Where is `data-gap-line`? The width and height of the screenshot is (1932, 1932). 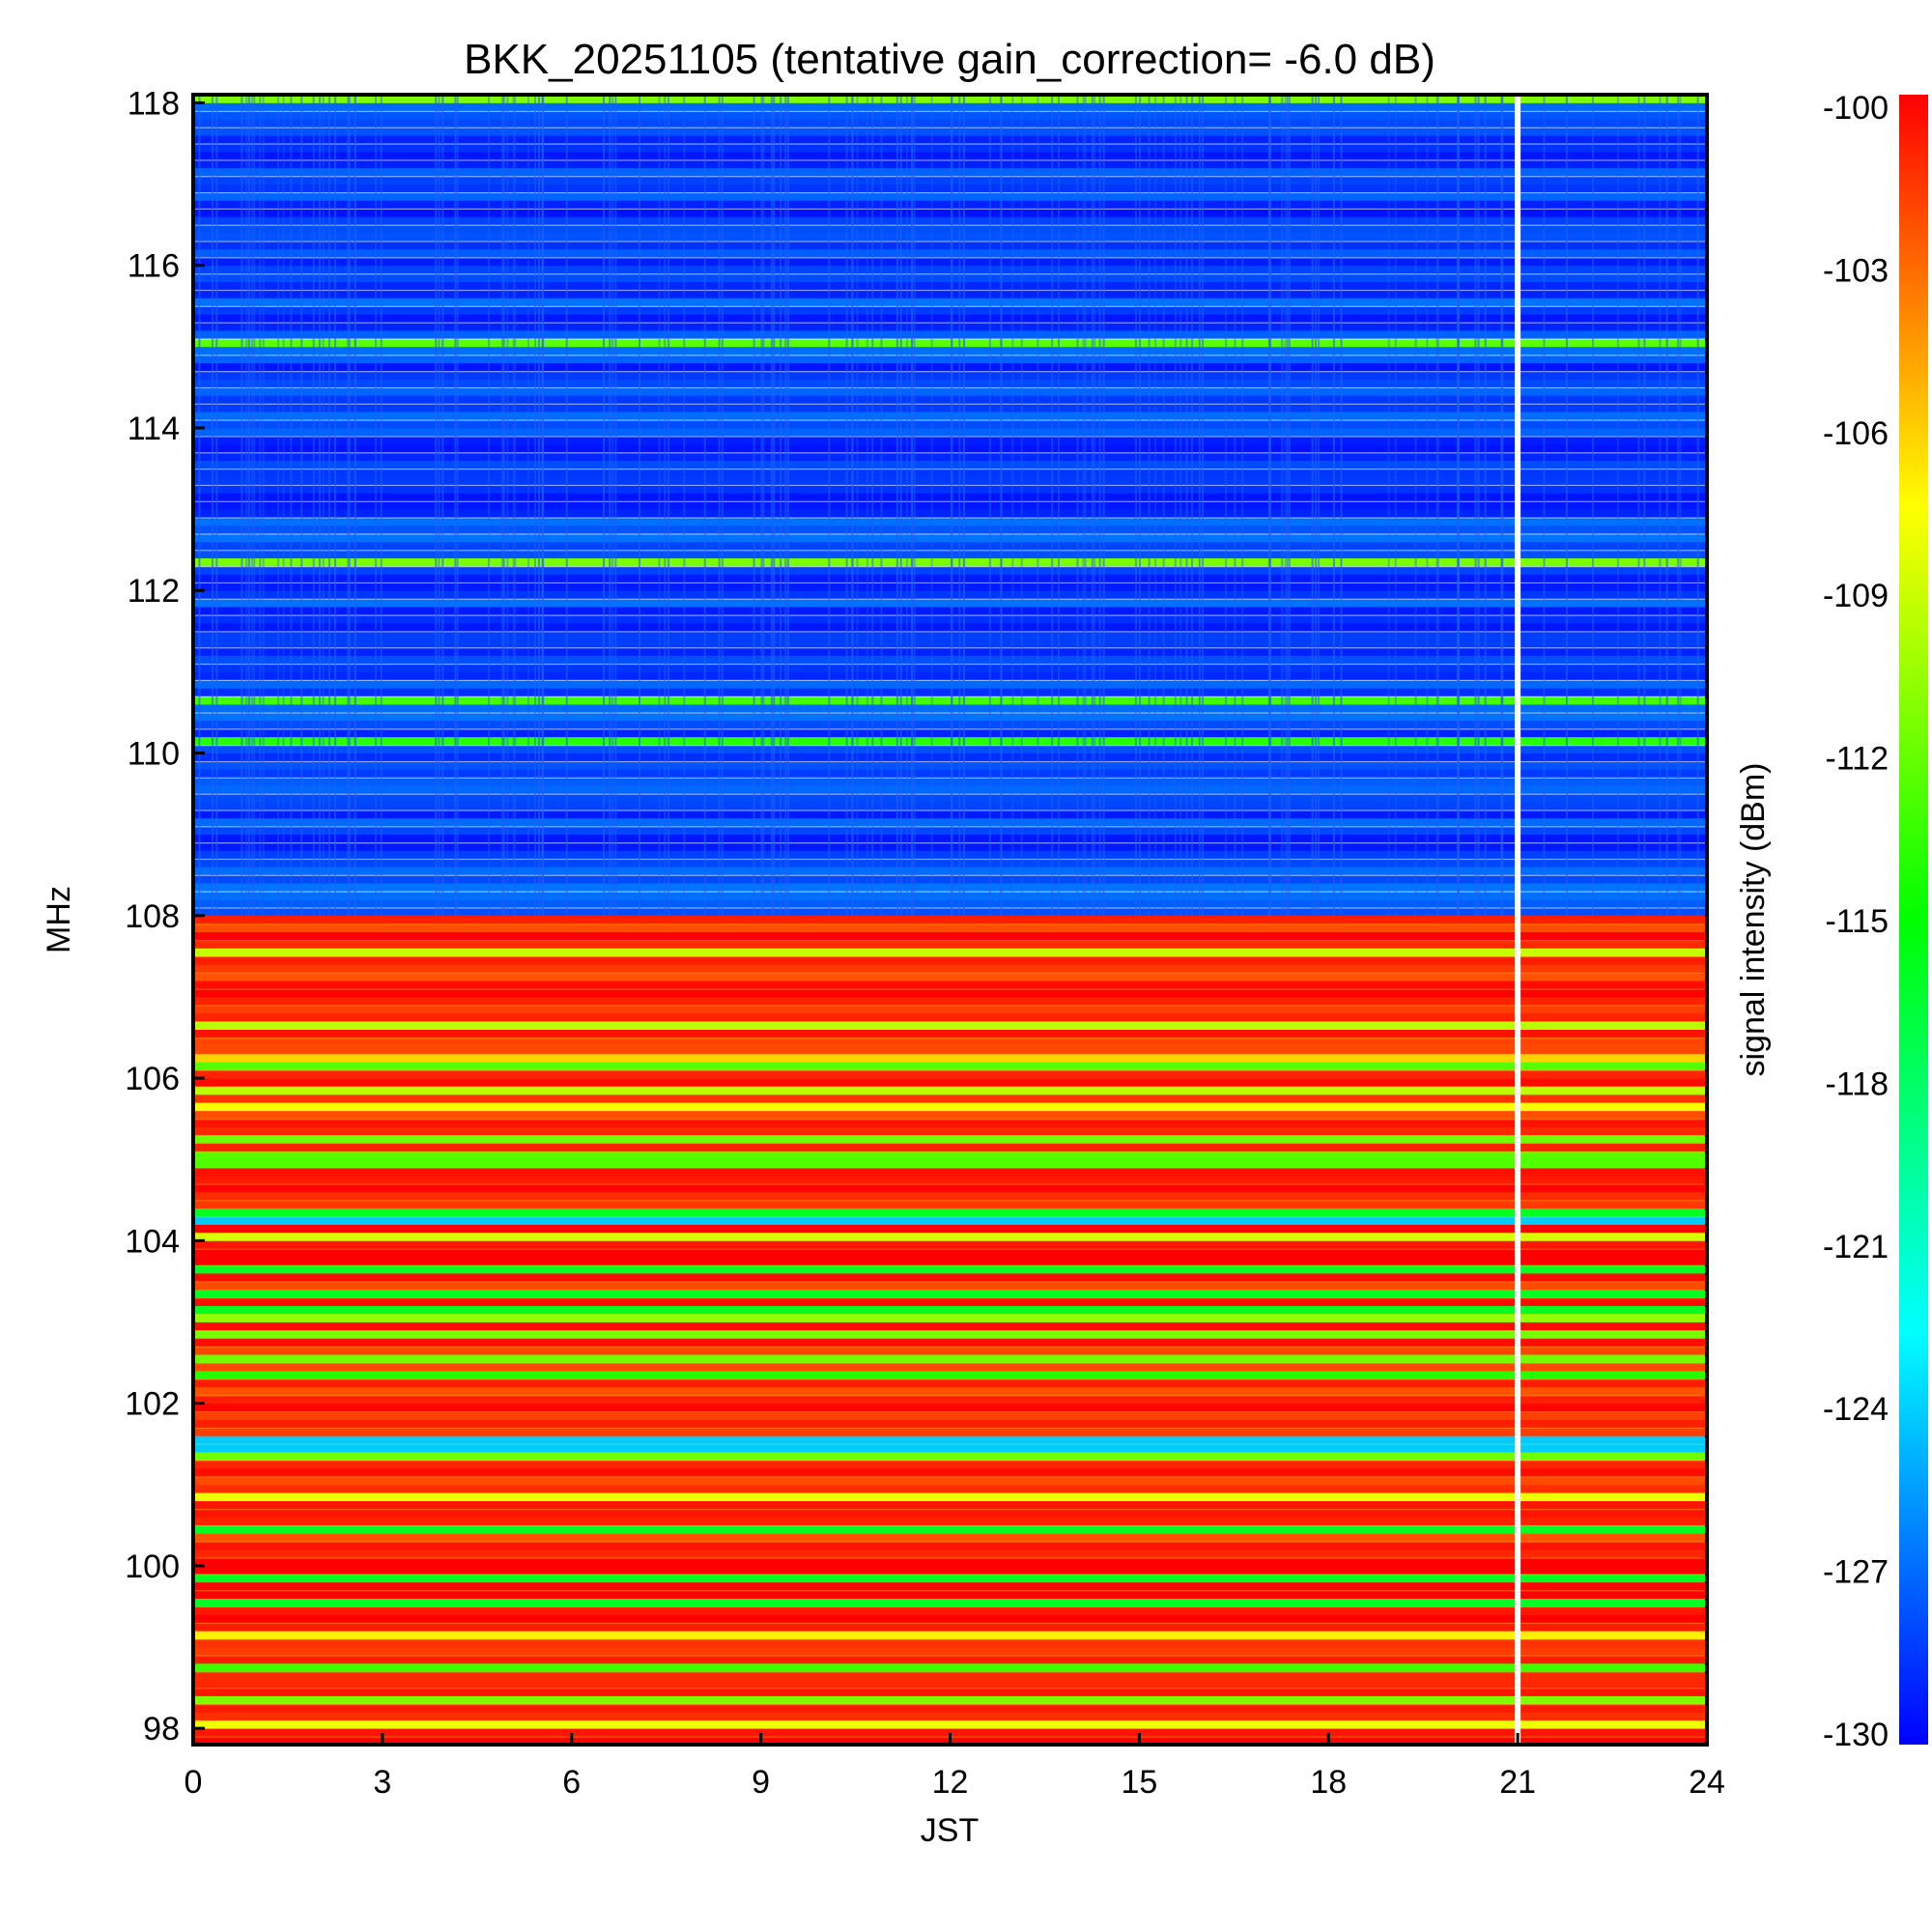
data-gap-line is located at coordinates (1518, 920).